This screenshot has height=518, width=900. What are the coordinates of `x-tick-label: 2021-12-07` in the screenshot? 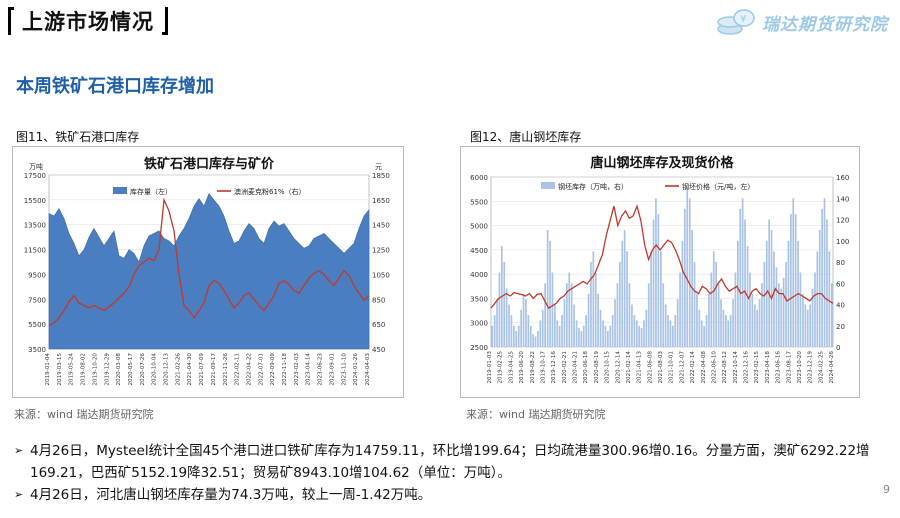 It's located at (682, 367).